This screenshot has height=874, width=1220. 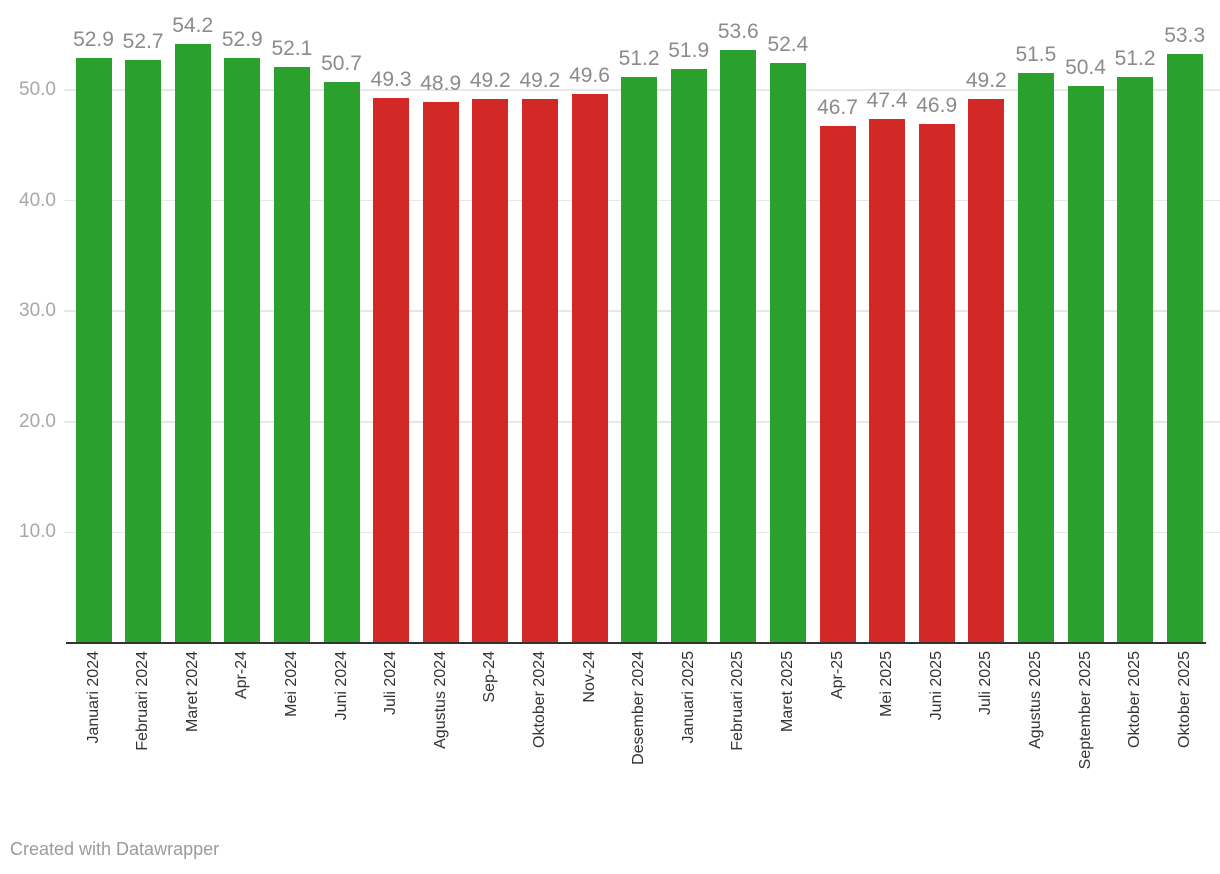 I want to click on value-label: 53.6, so click(x=738, y=32).